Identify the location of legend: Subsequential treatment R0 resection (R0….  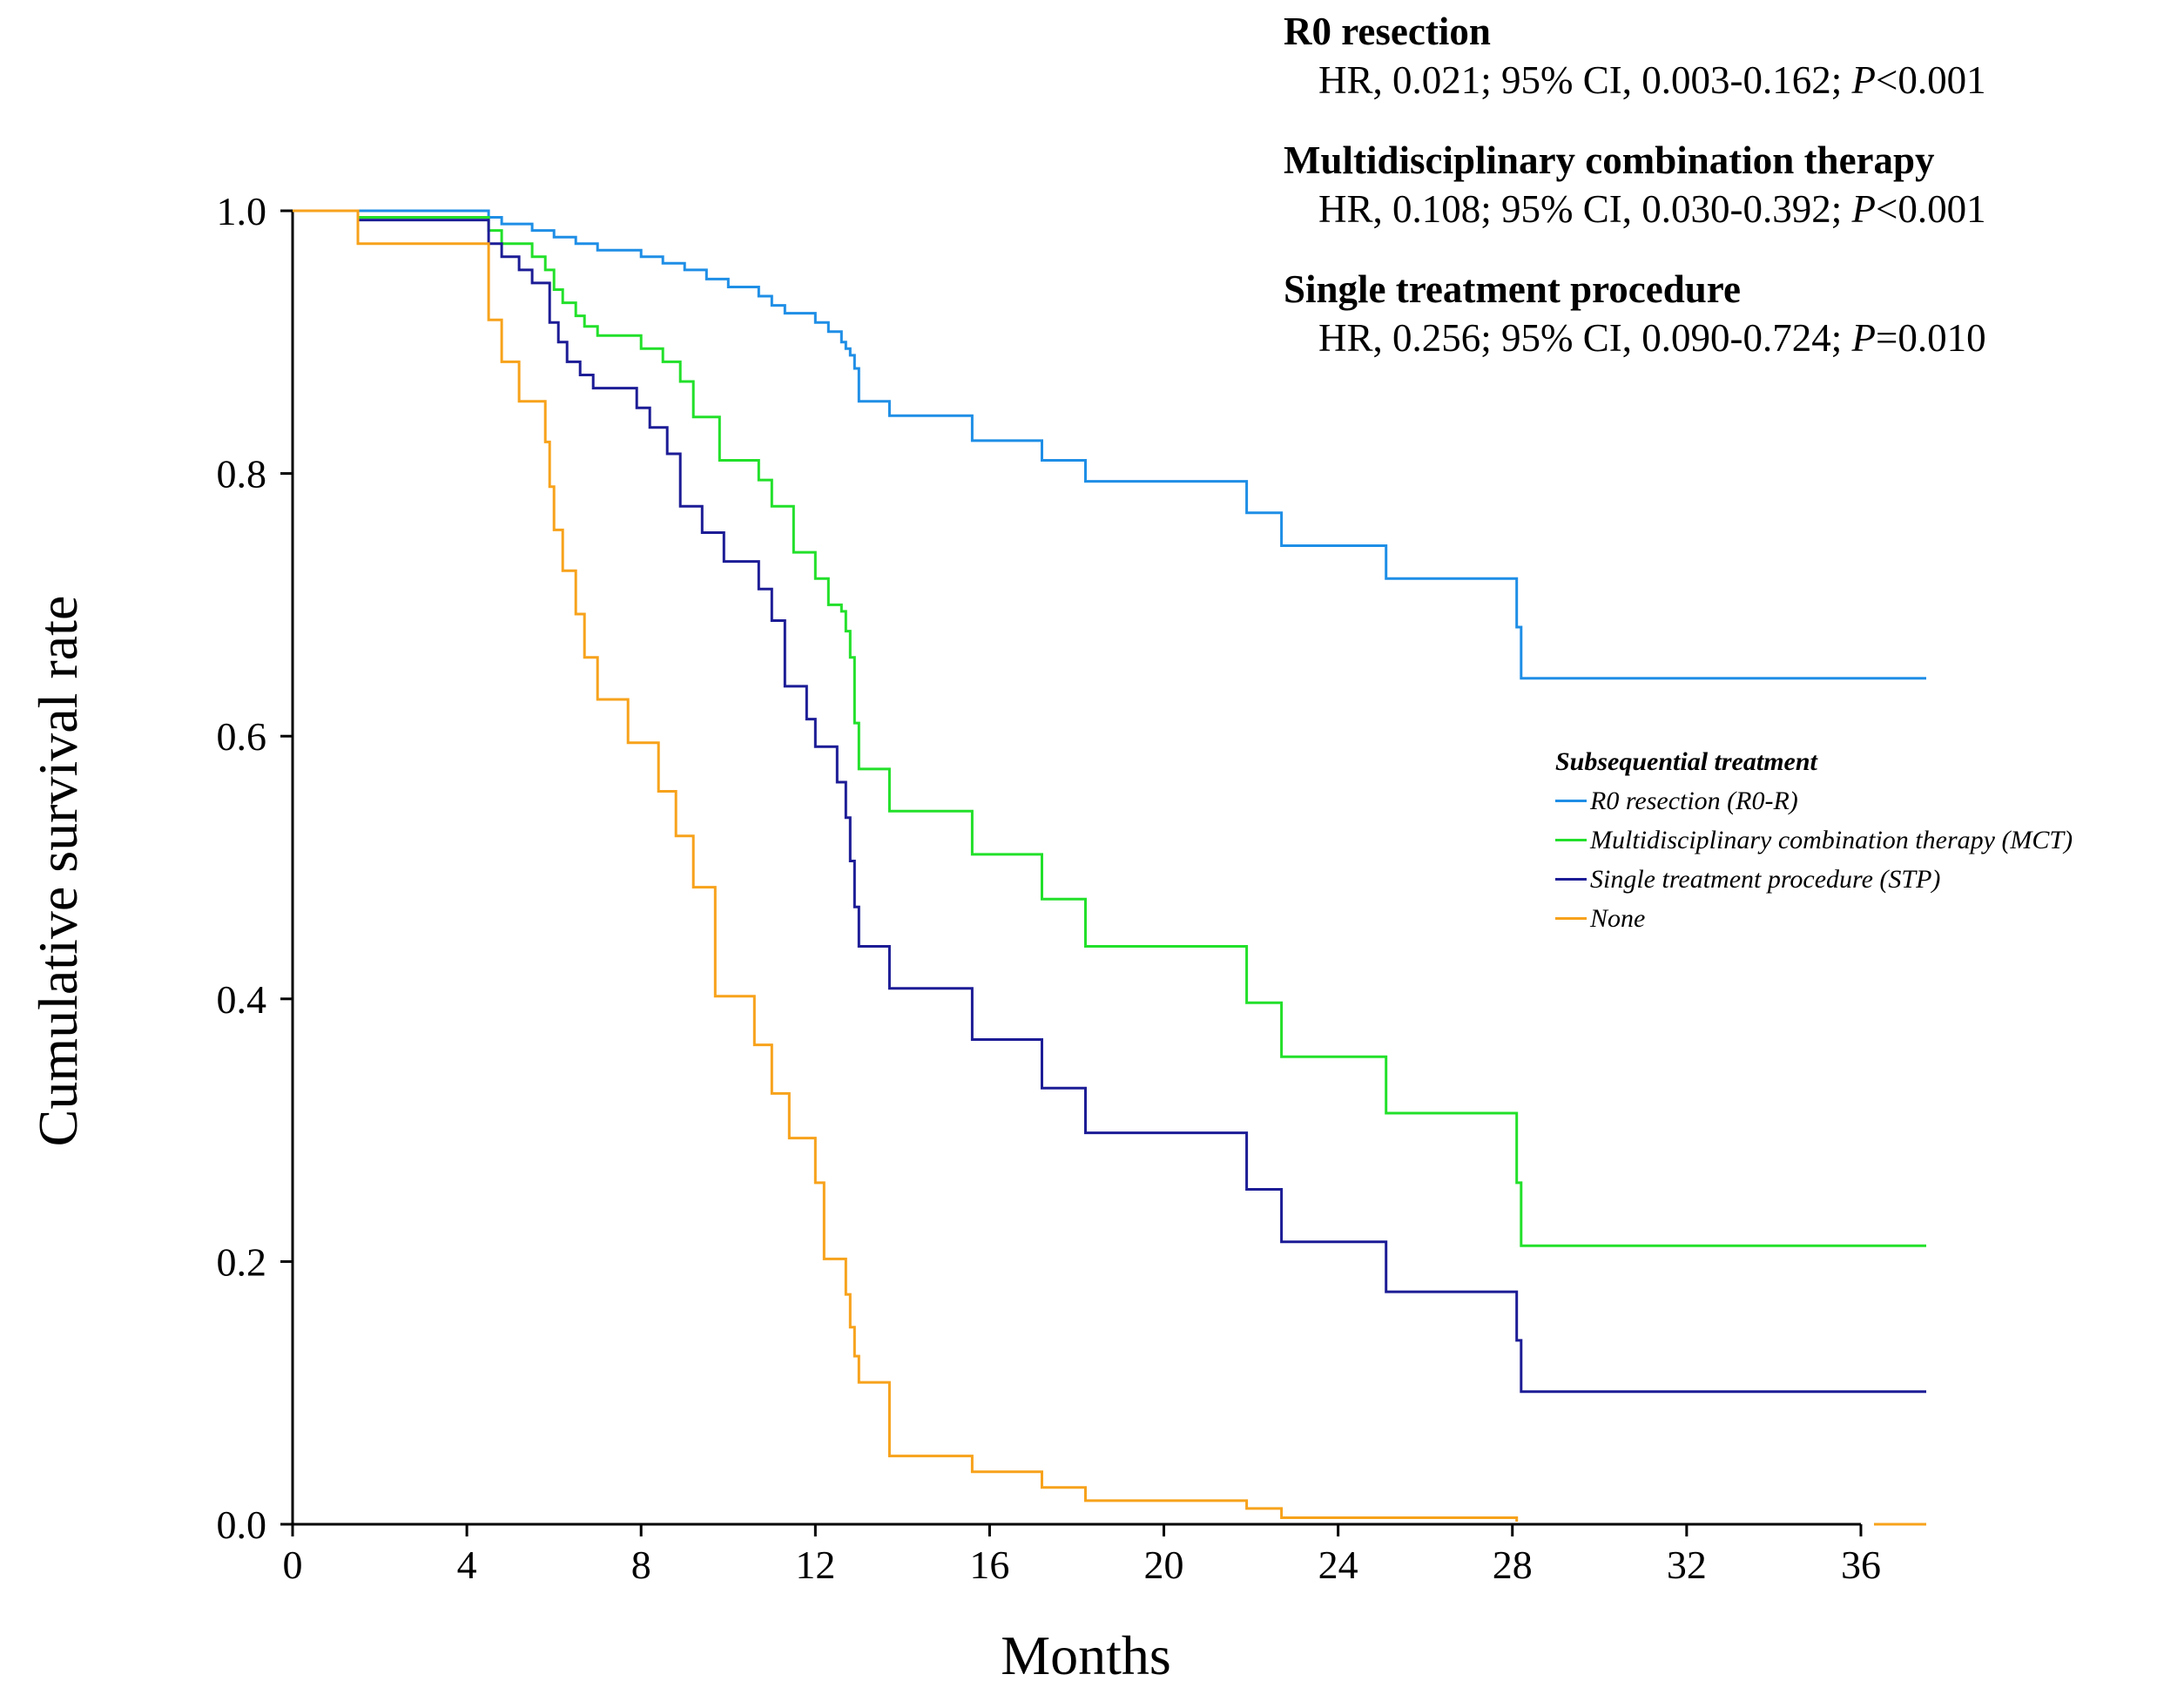
(1814, 840).